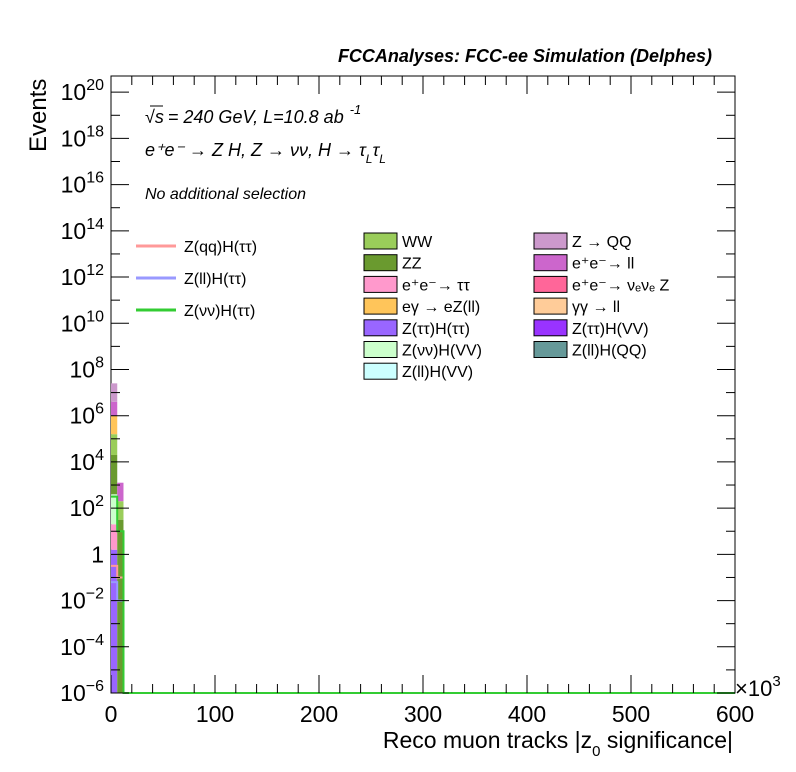 This screenshot has height=772, width=796. I want to click on legend-fill-label-10: γγ → ll, so click(596, 307).